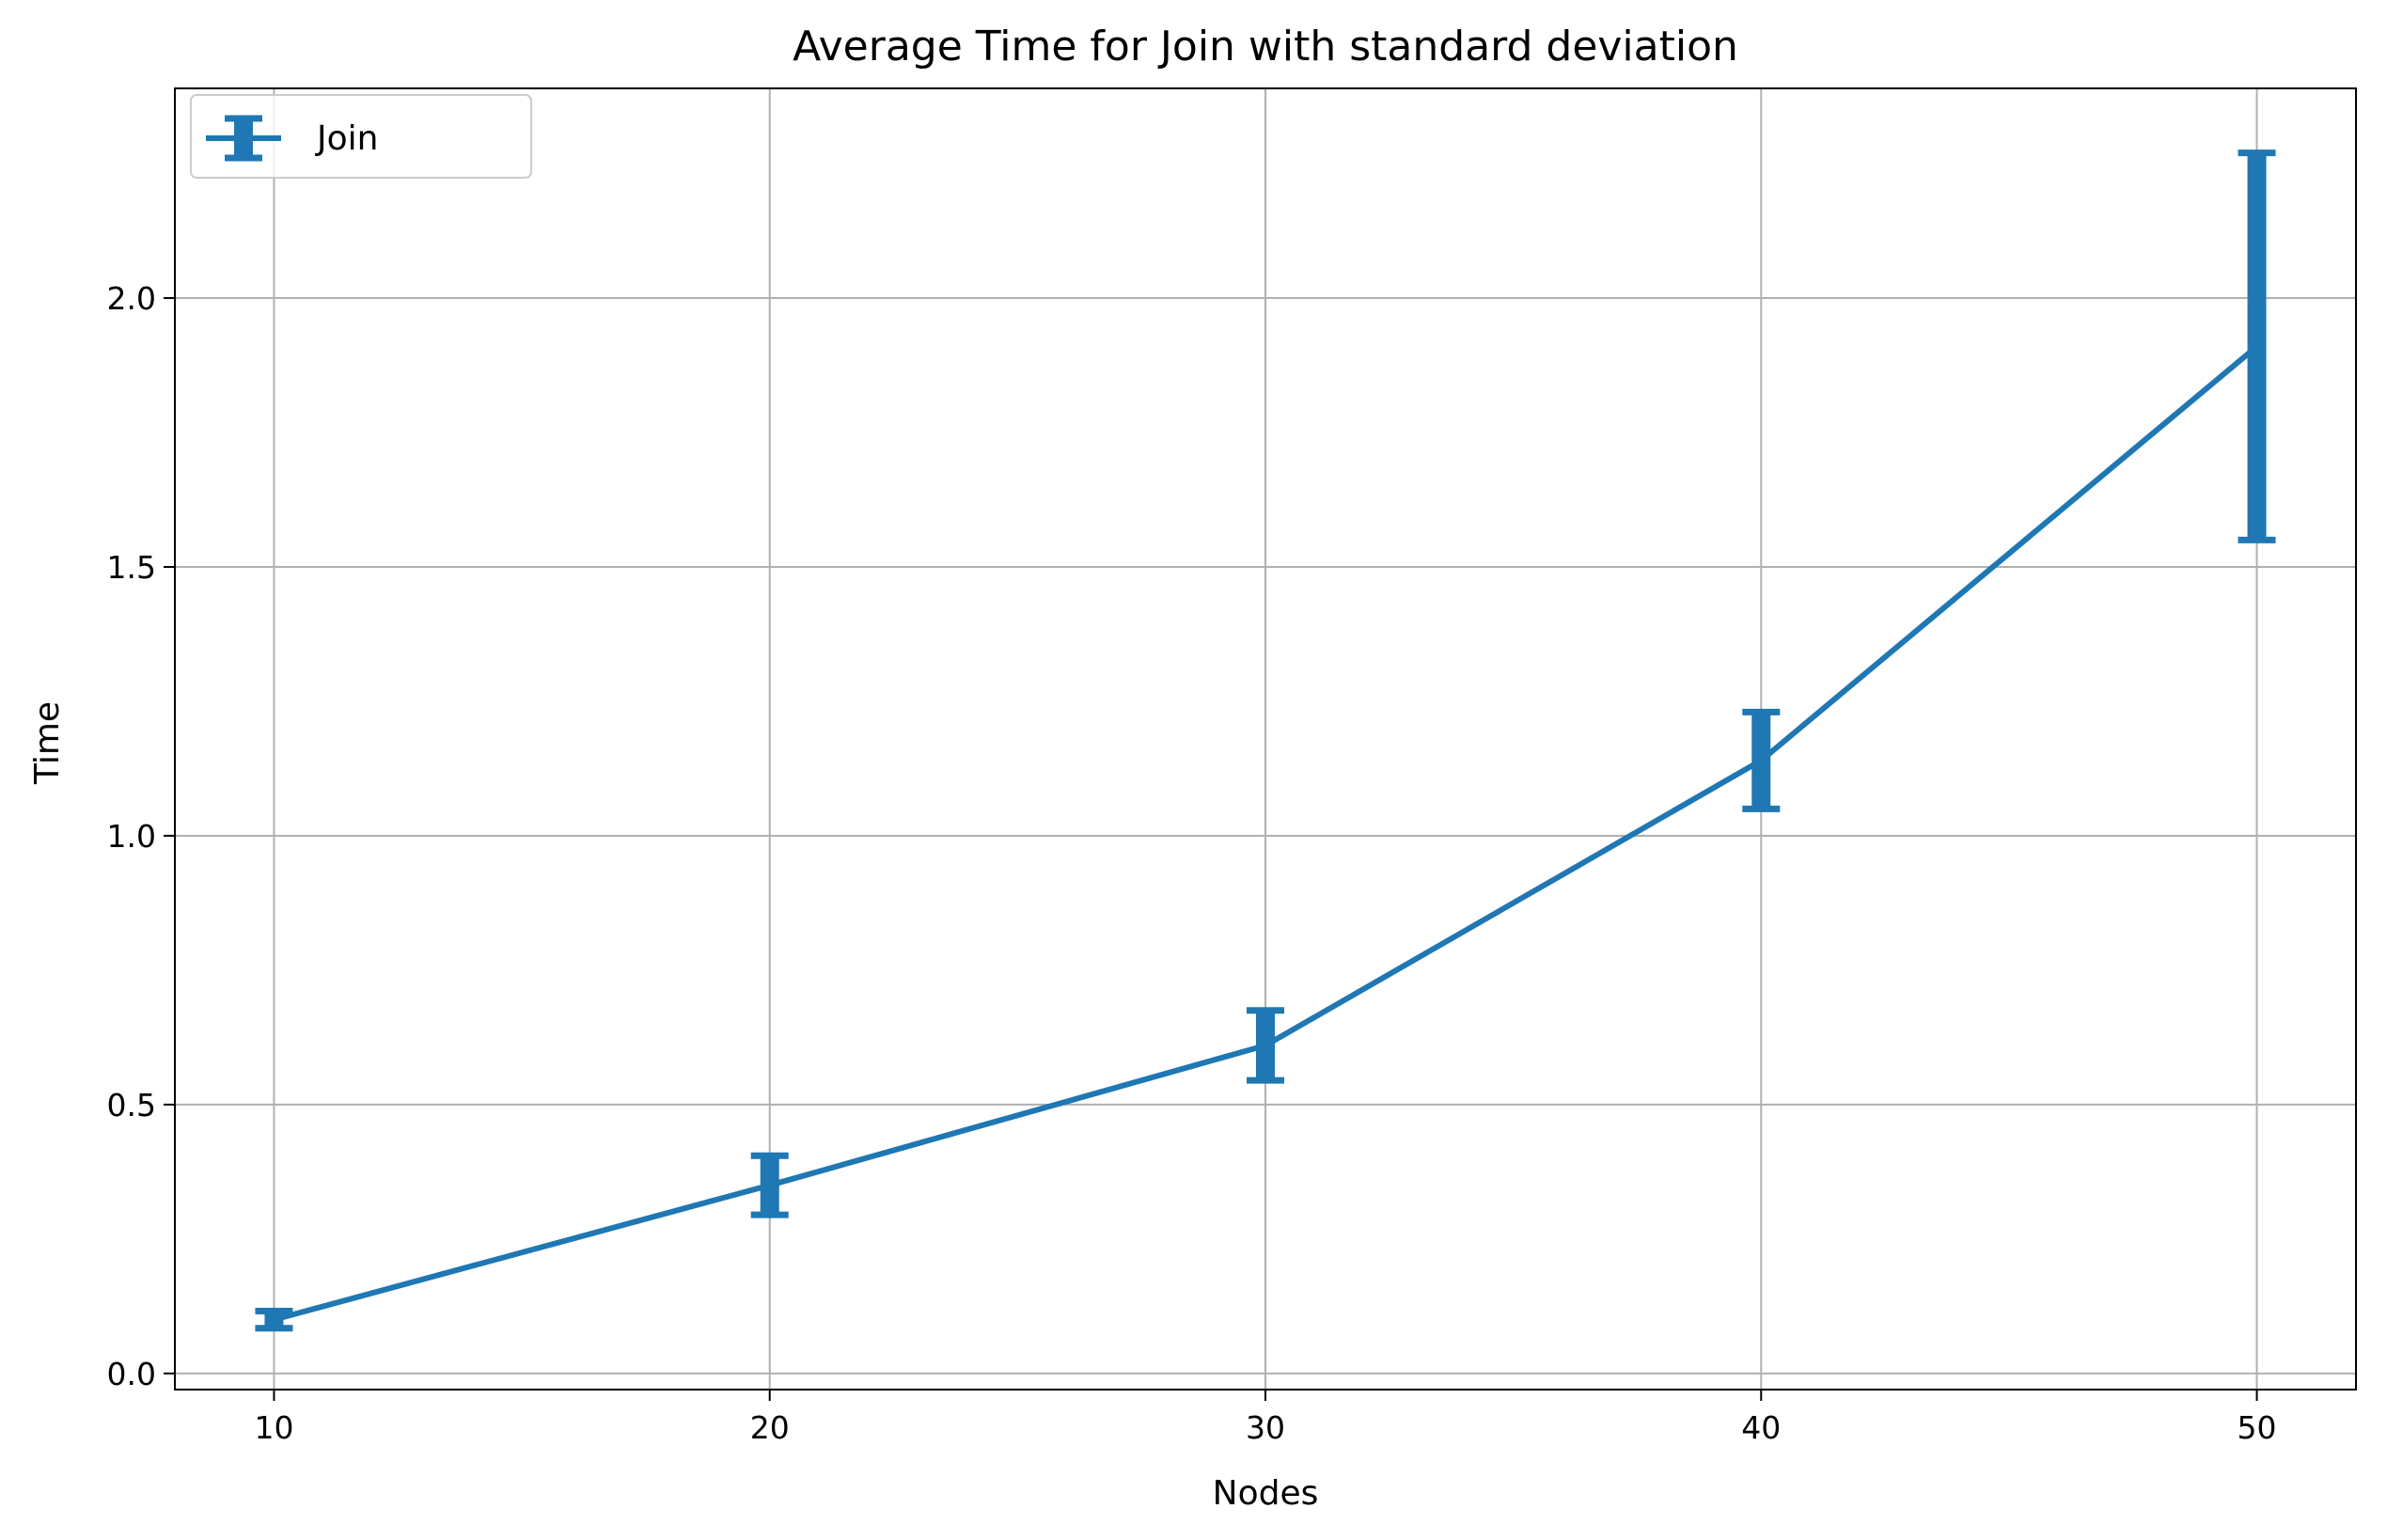  I want to click on y-tick-label: 0.5, so click(131, 1106).